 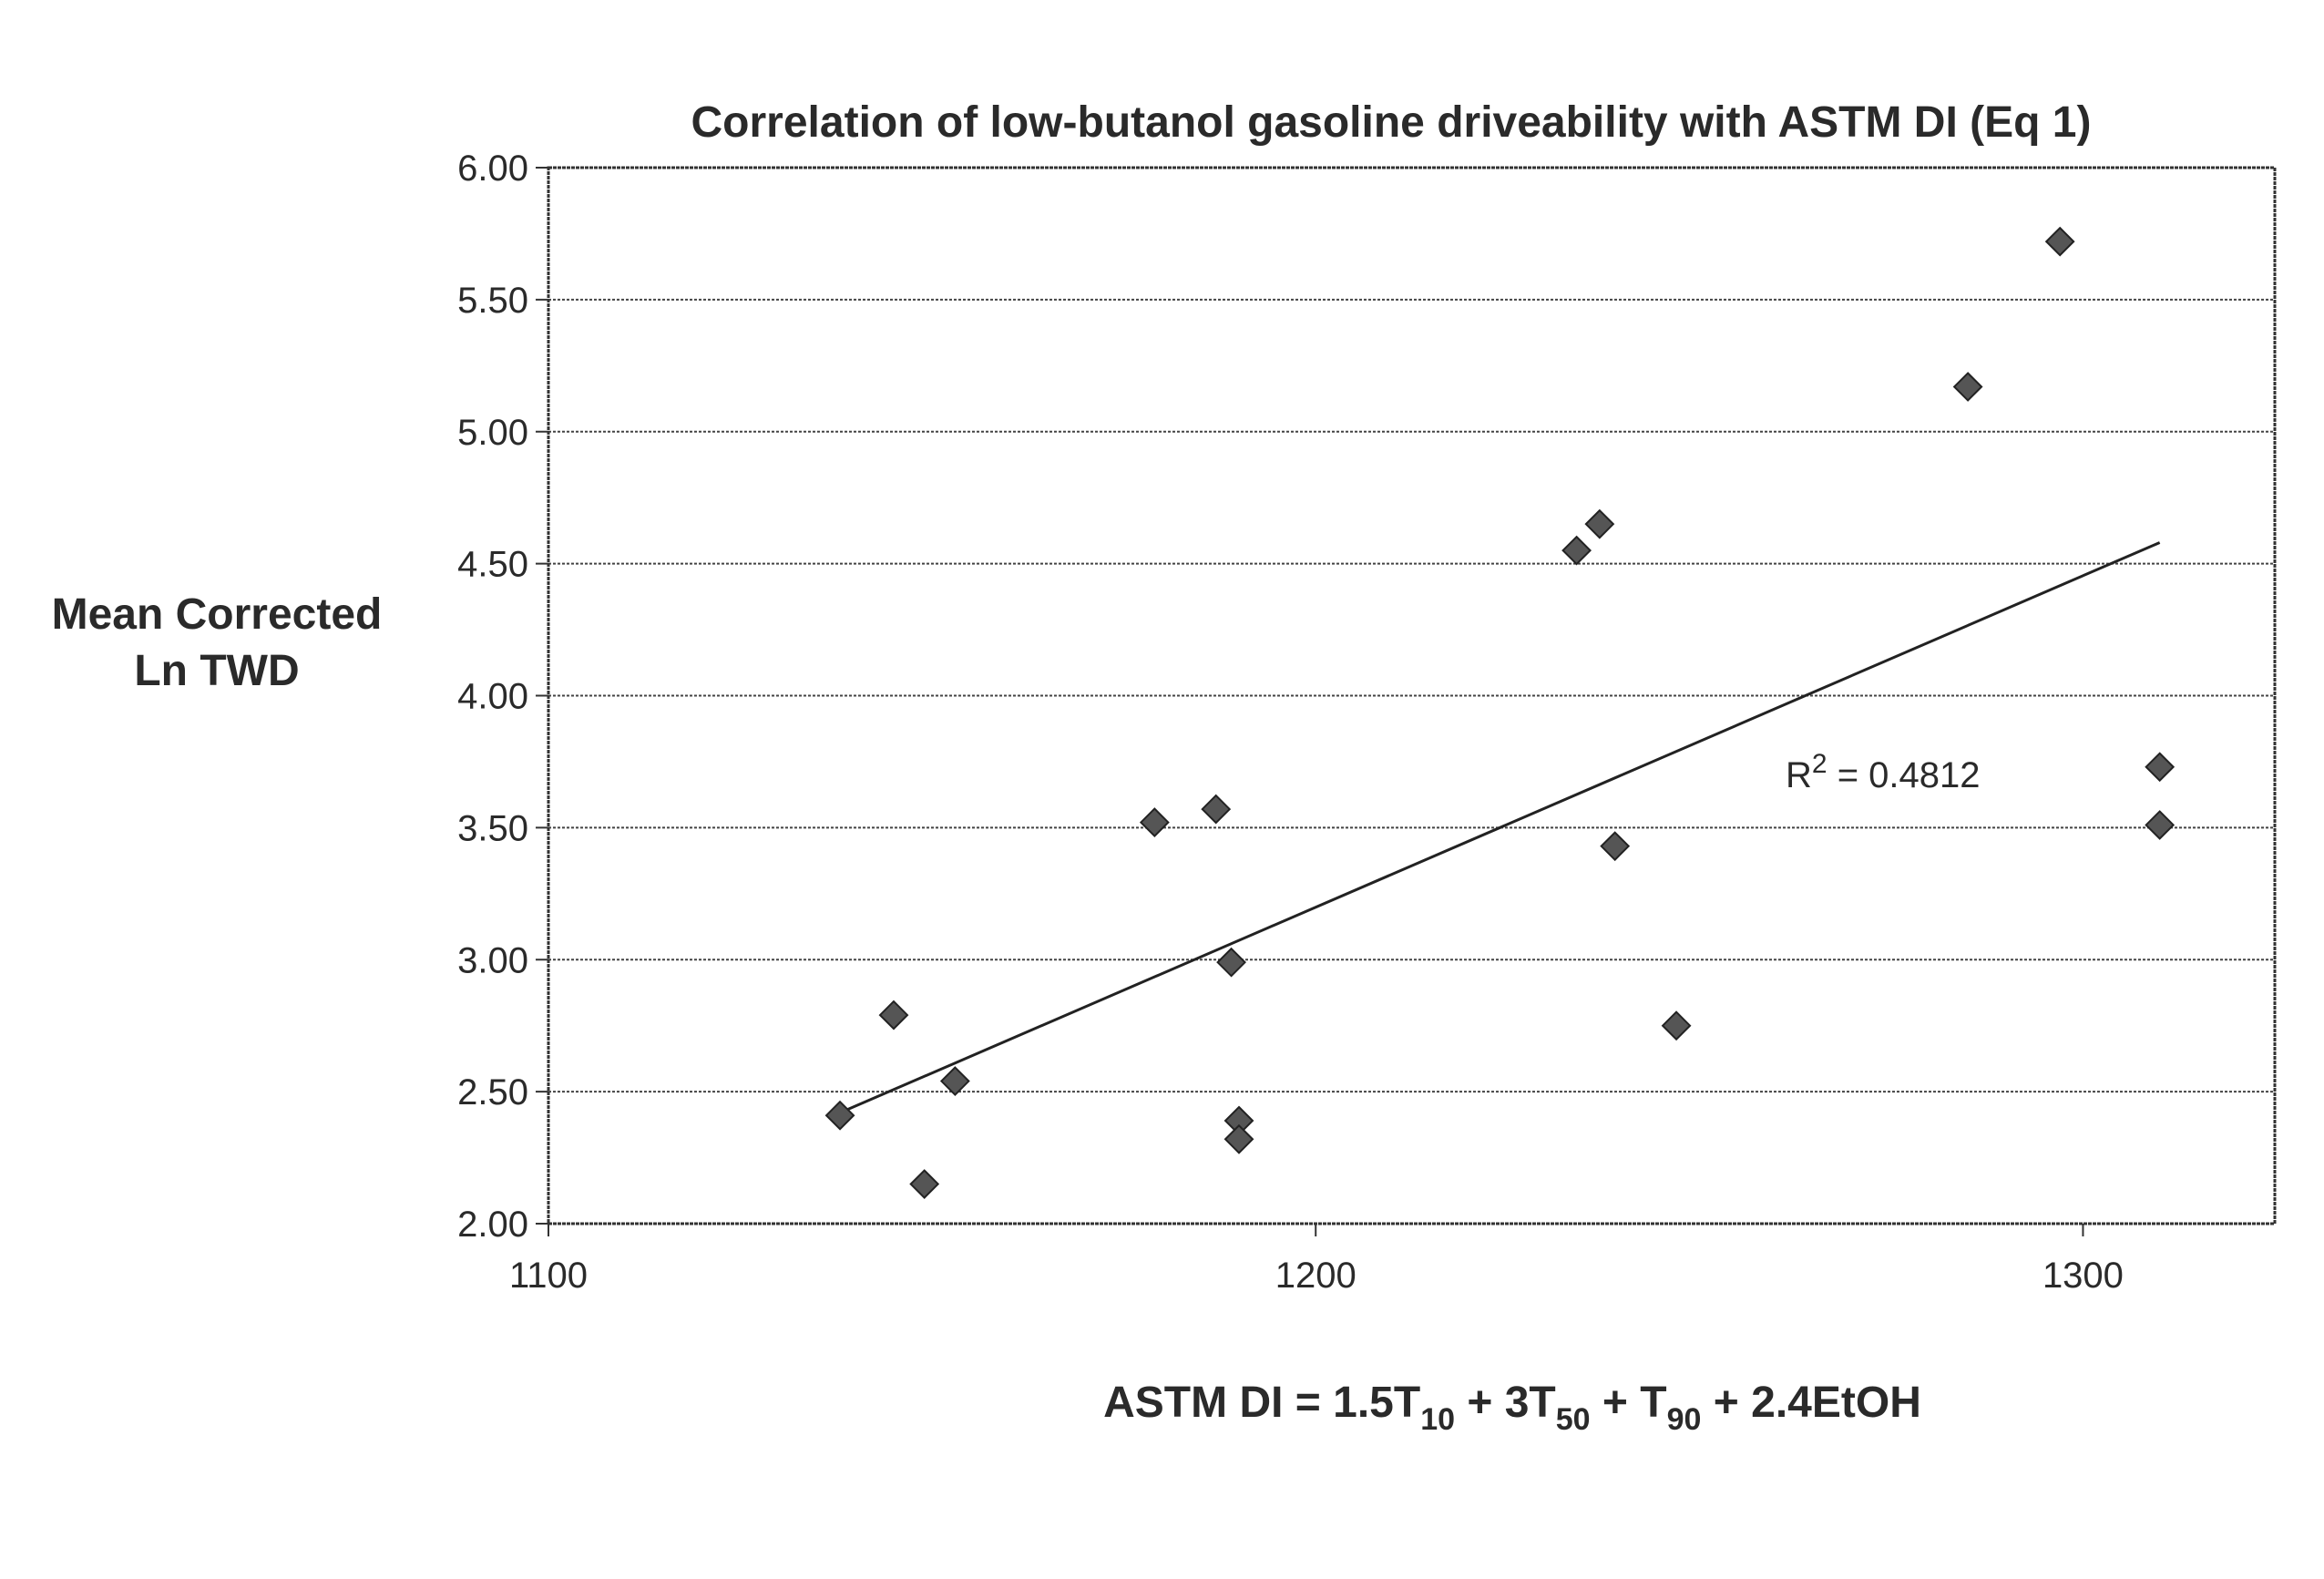 I want to click on x-axis-label: ASTM DI = 1.5T10 + 3T50 + T90 + 2.4EtOH, so click(x=1512, y=1408).